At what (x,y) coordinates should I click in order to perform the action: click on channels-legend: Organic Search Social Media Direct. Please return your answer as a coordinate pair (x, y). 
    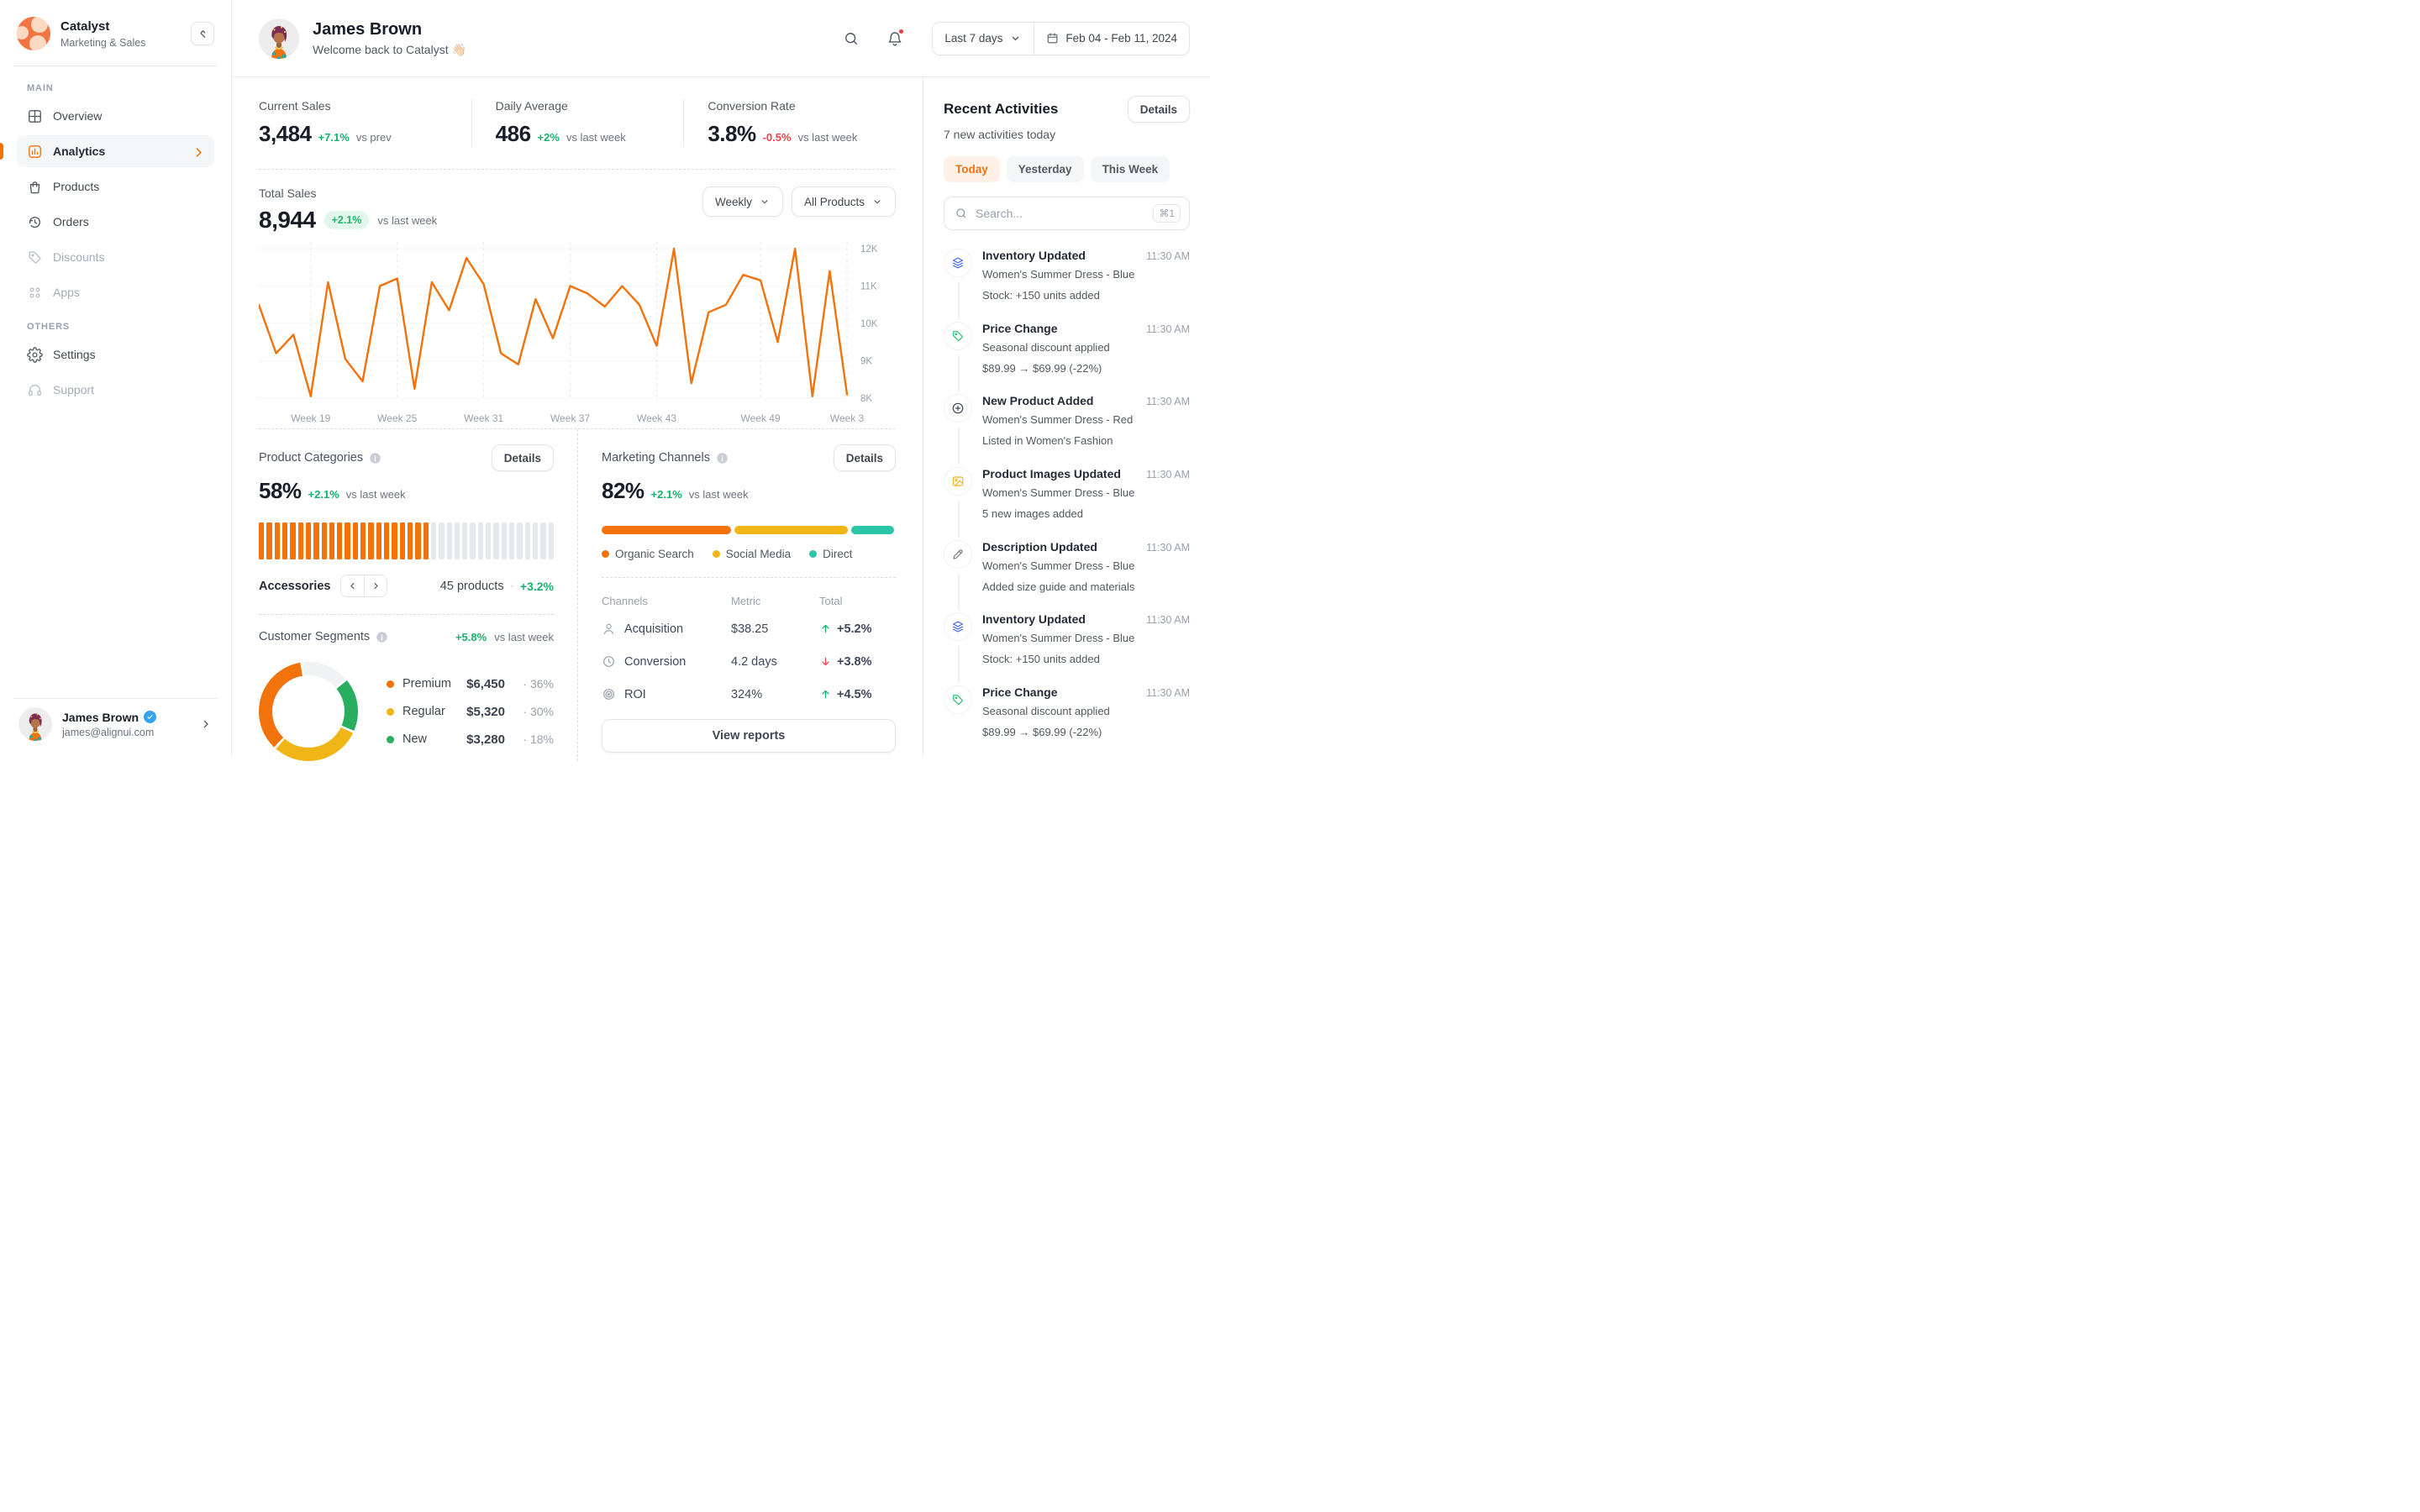
    Looking at the image, I should click on (749, 554).